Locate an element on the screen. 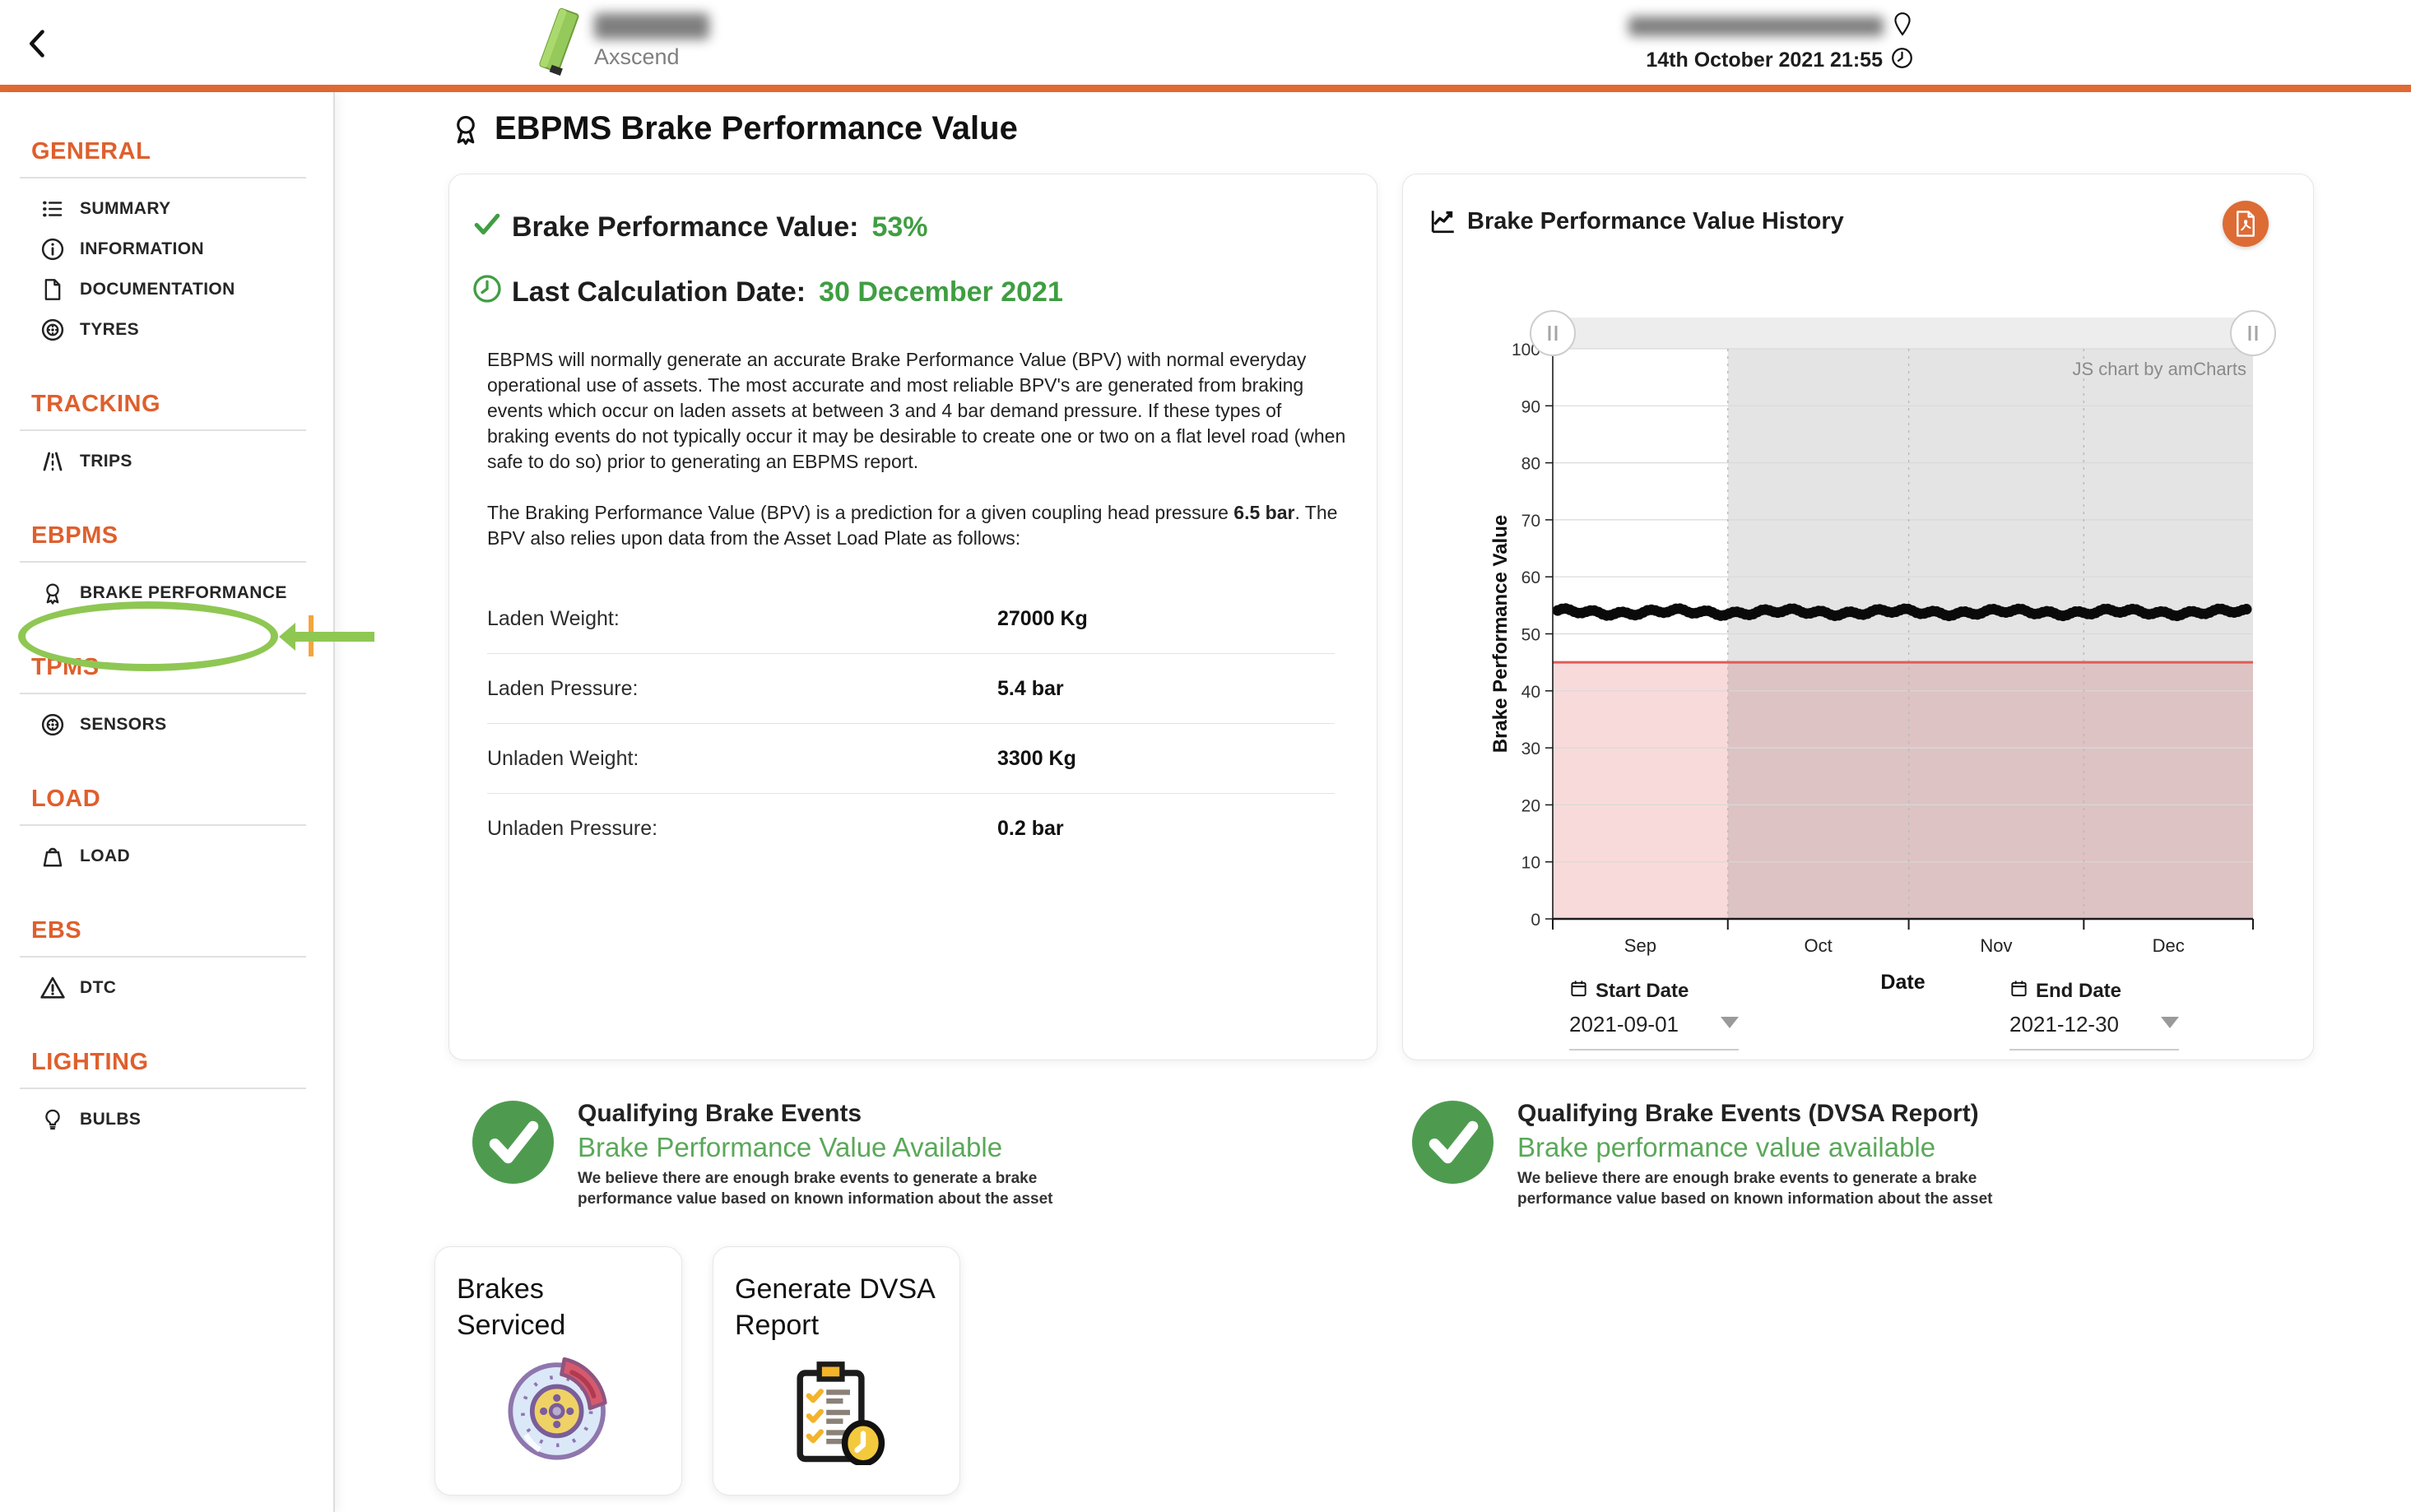 The image size is (2411, 1512). sidebar-section-title: EBS is located at coordinates (56, 930).